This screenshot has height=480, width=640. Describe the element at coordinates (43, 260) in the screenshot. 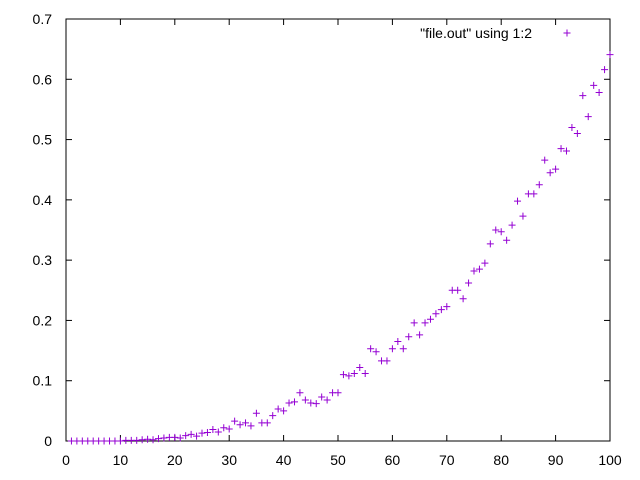

I see `y-tick-label: 0.3` at that location.